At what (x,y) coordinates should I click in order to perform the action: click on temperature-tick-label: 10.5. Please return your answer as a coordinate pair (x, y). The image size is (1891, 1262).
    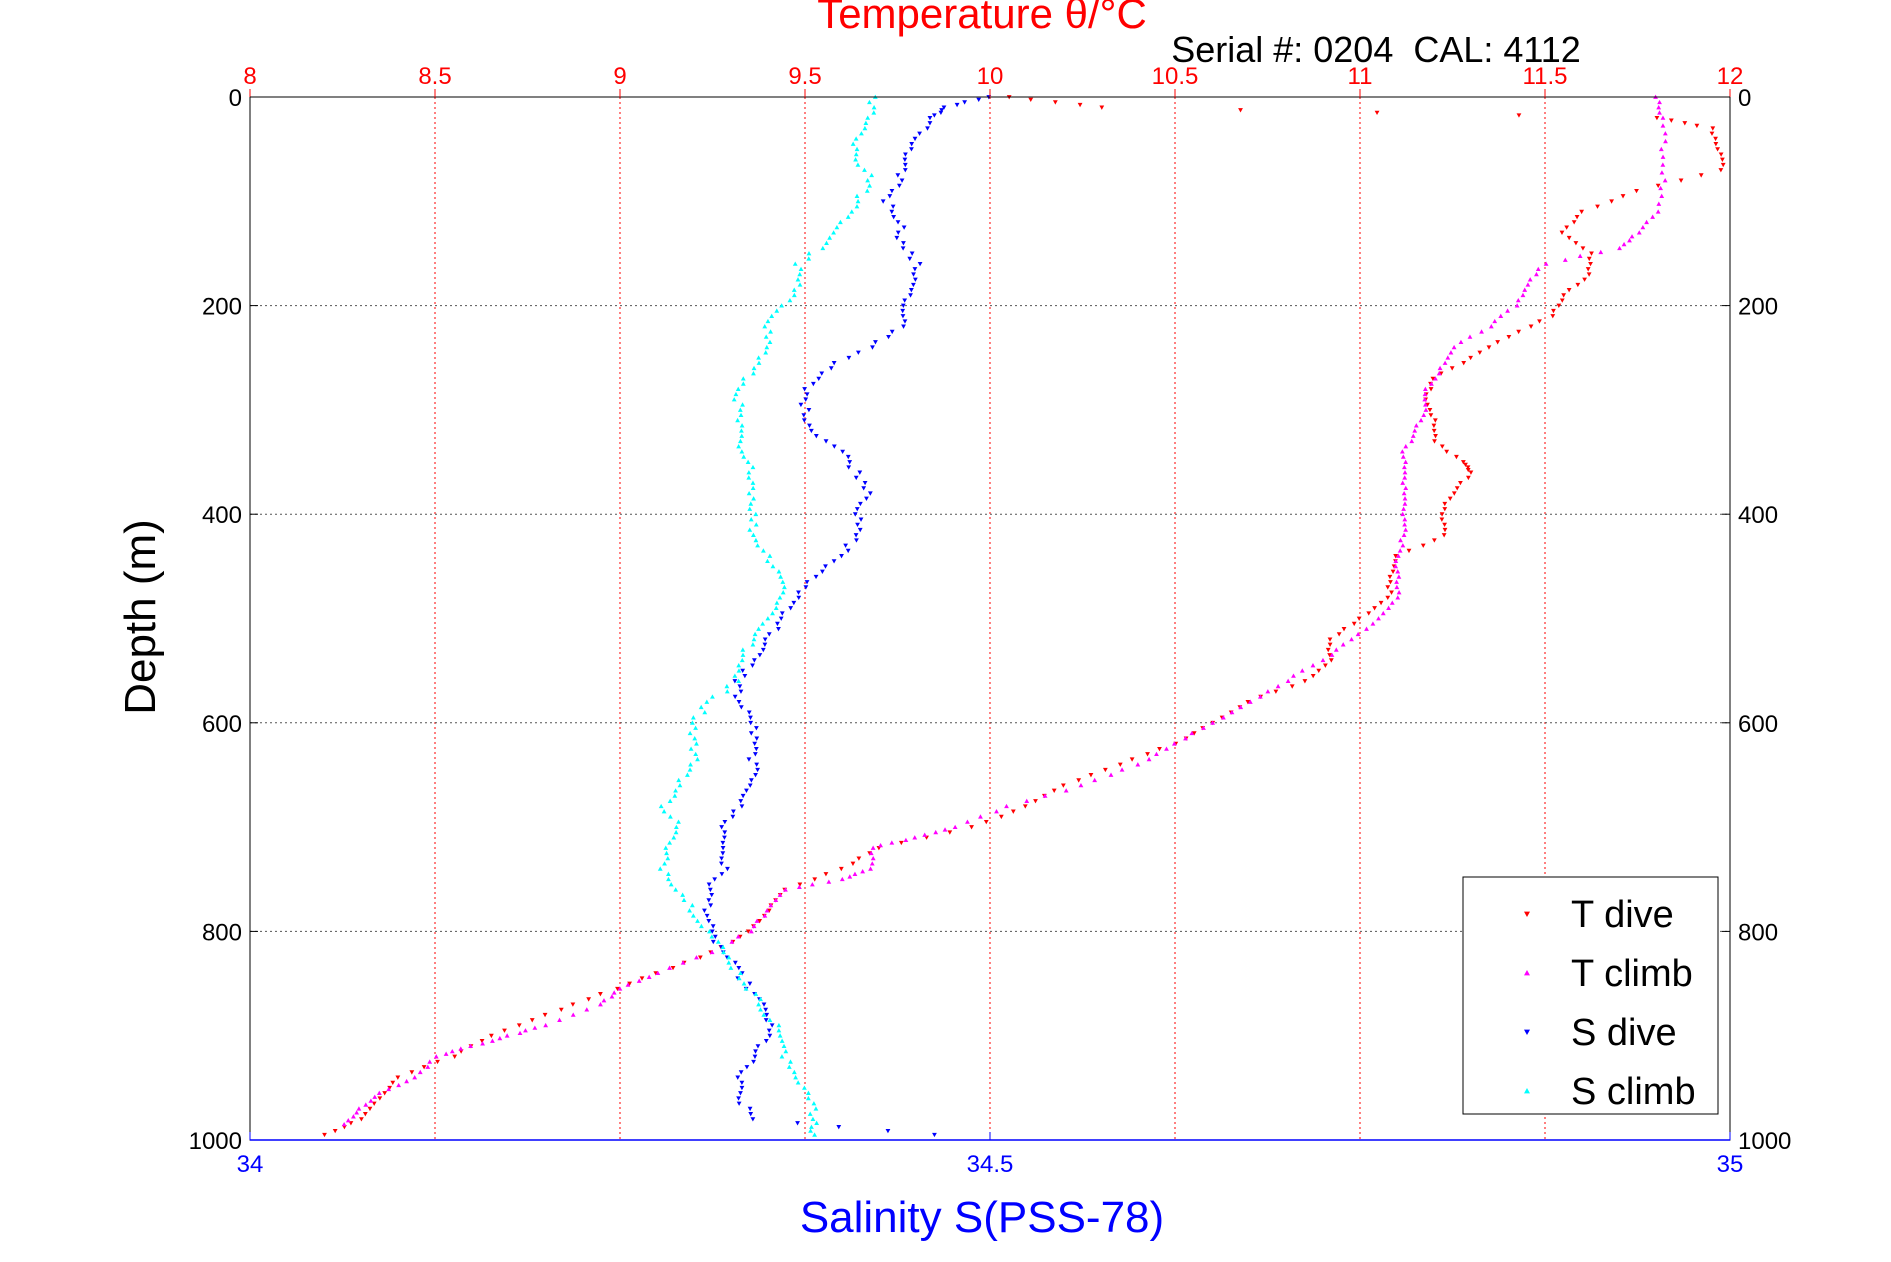
    Looking at the image, I should click on (1175, 76).